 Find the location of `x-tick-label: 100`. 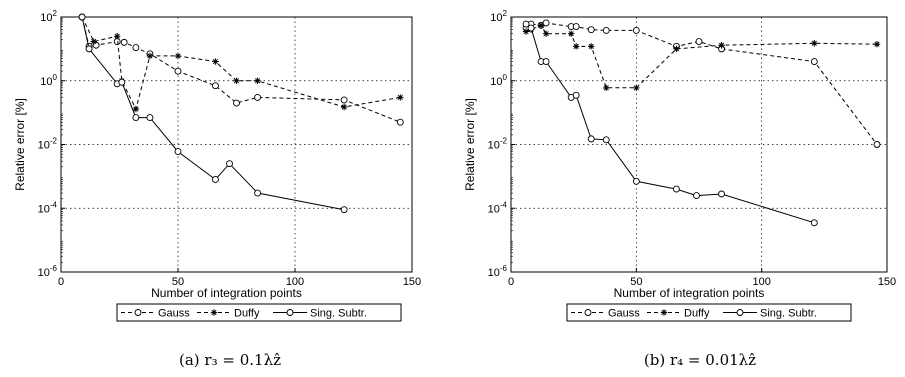

x-tick-label: 100 is located at coordinates (295, 282).